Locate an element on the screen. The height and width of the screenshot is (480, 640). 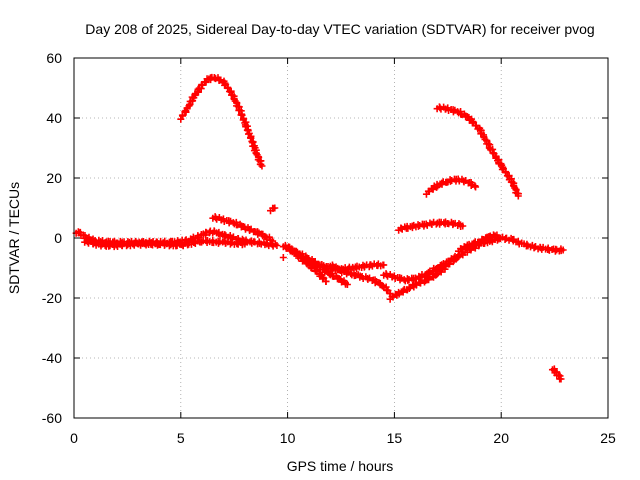
series-arc-hump-right is located at coordinates (451, 186).